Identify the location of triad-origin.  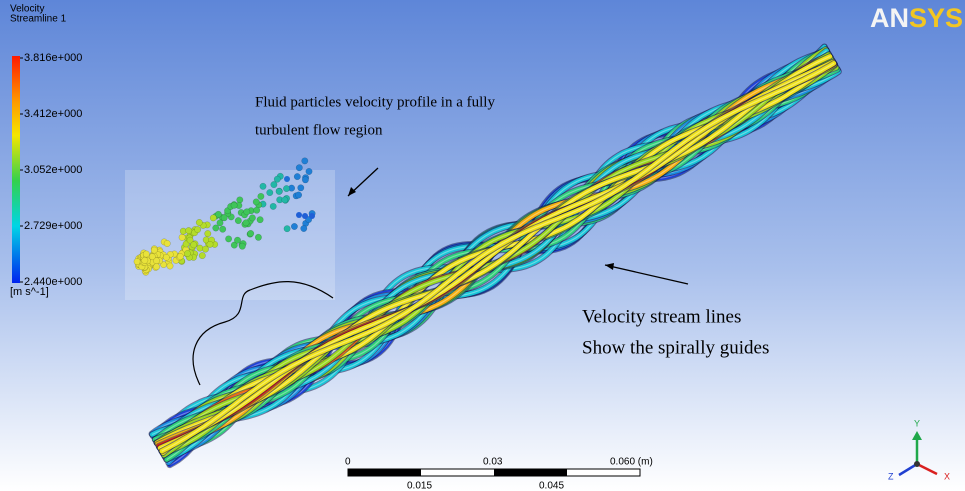
(917, 464).